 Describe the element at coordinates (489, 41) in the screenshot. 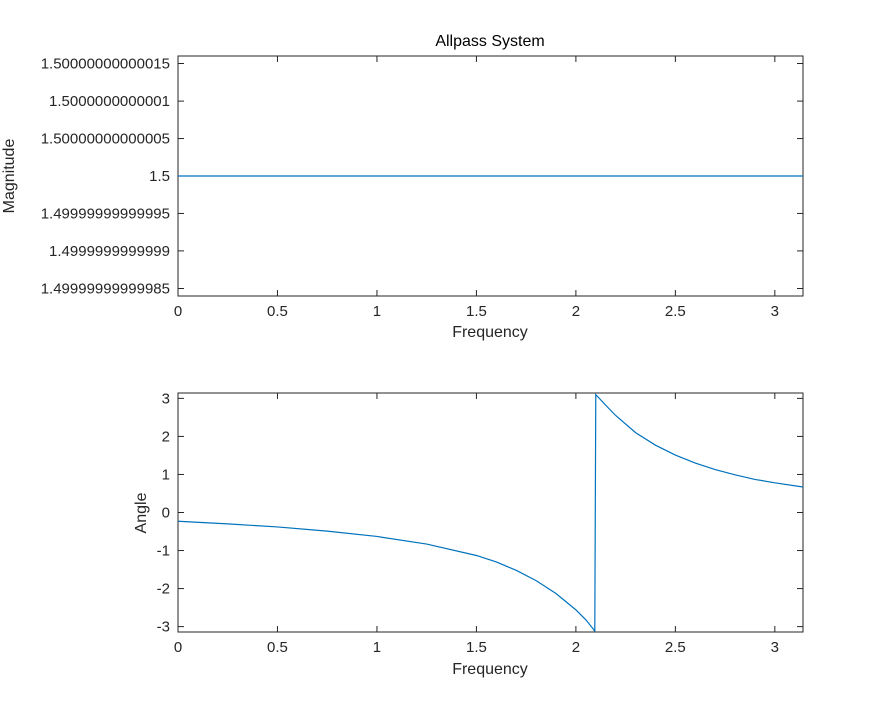

I see `chart-title: Allpass System` at that location.